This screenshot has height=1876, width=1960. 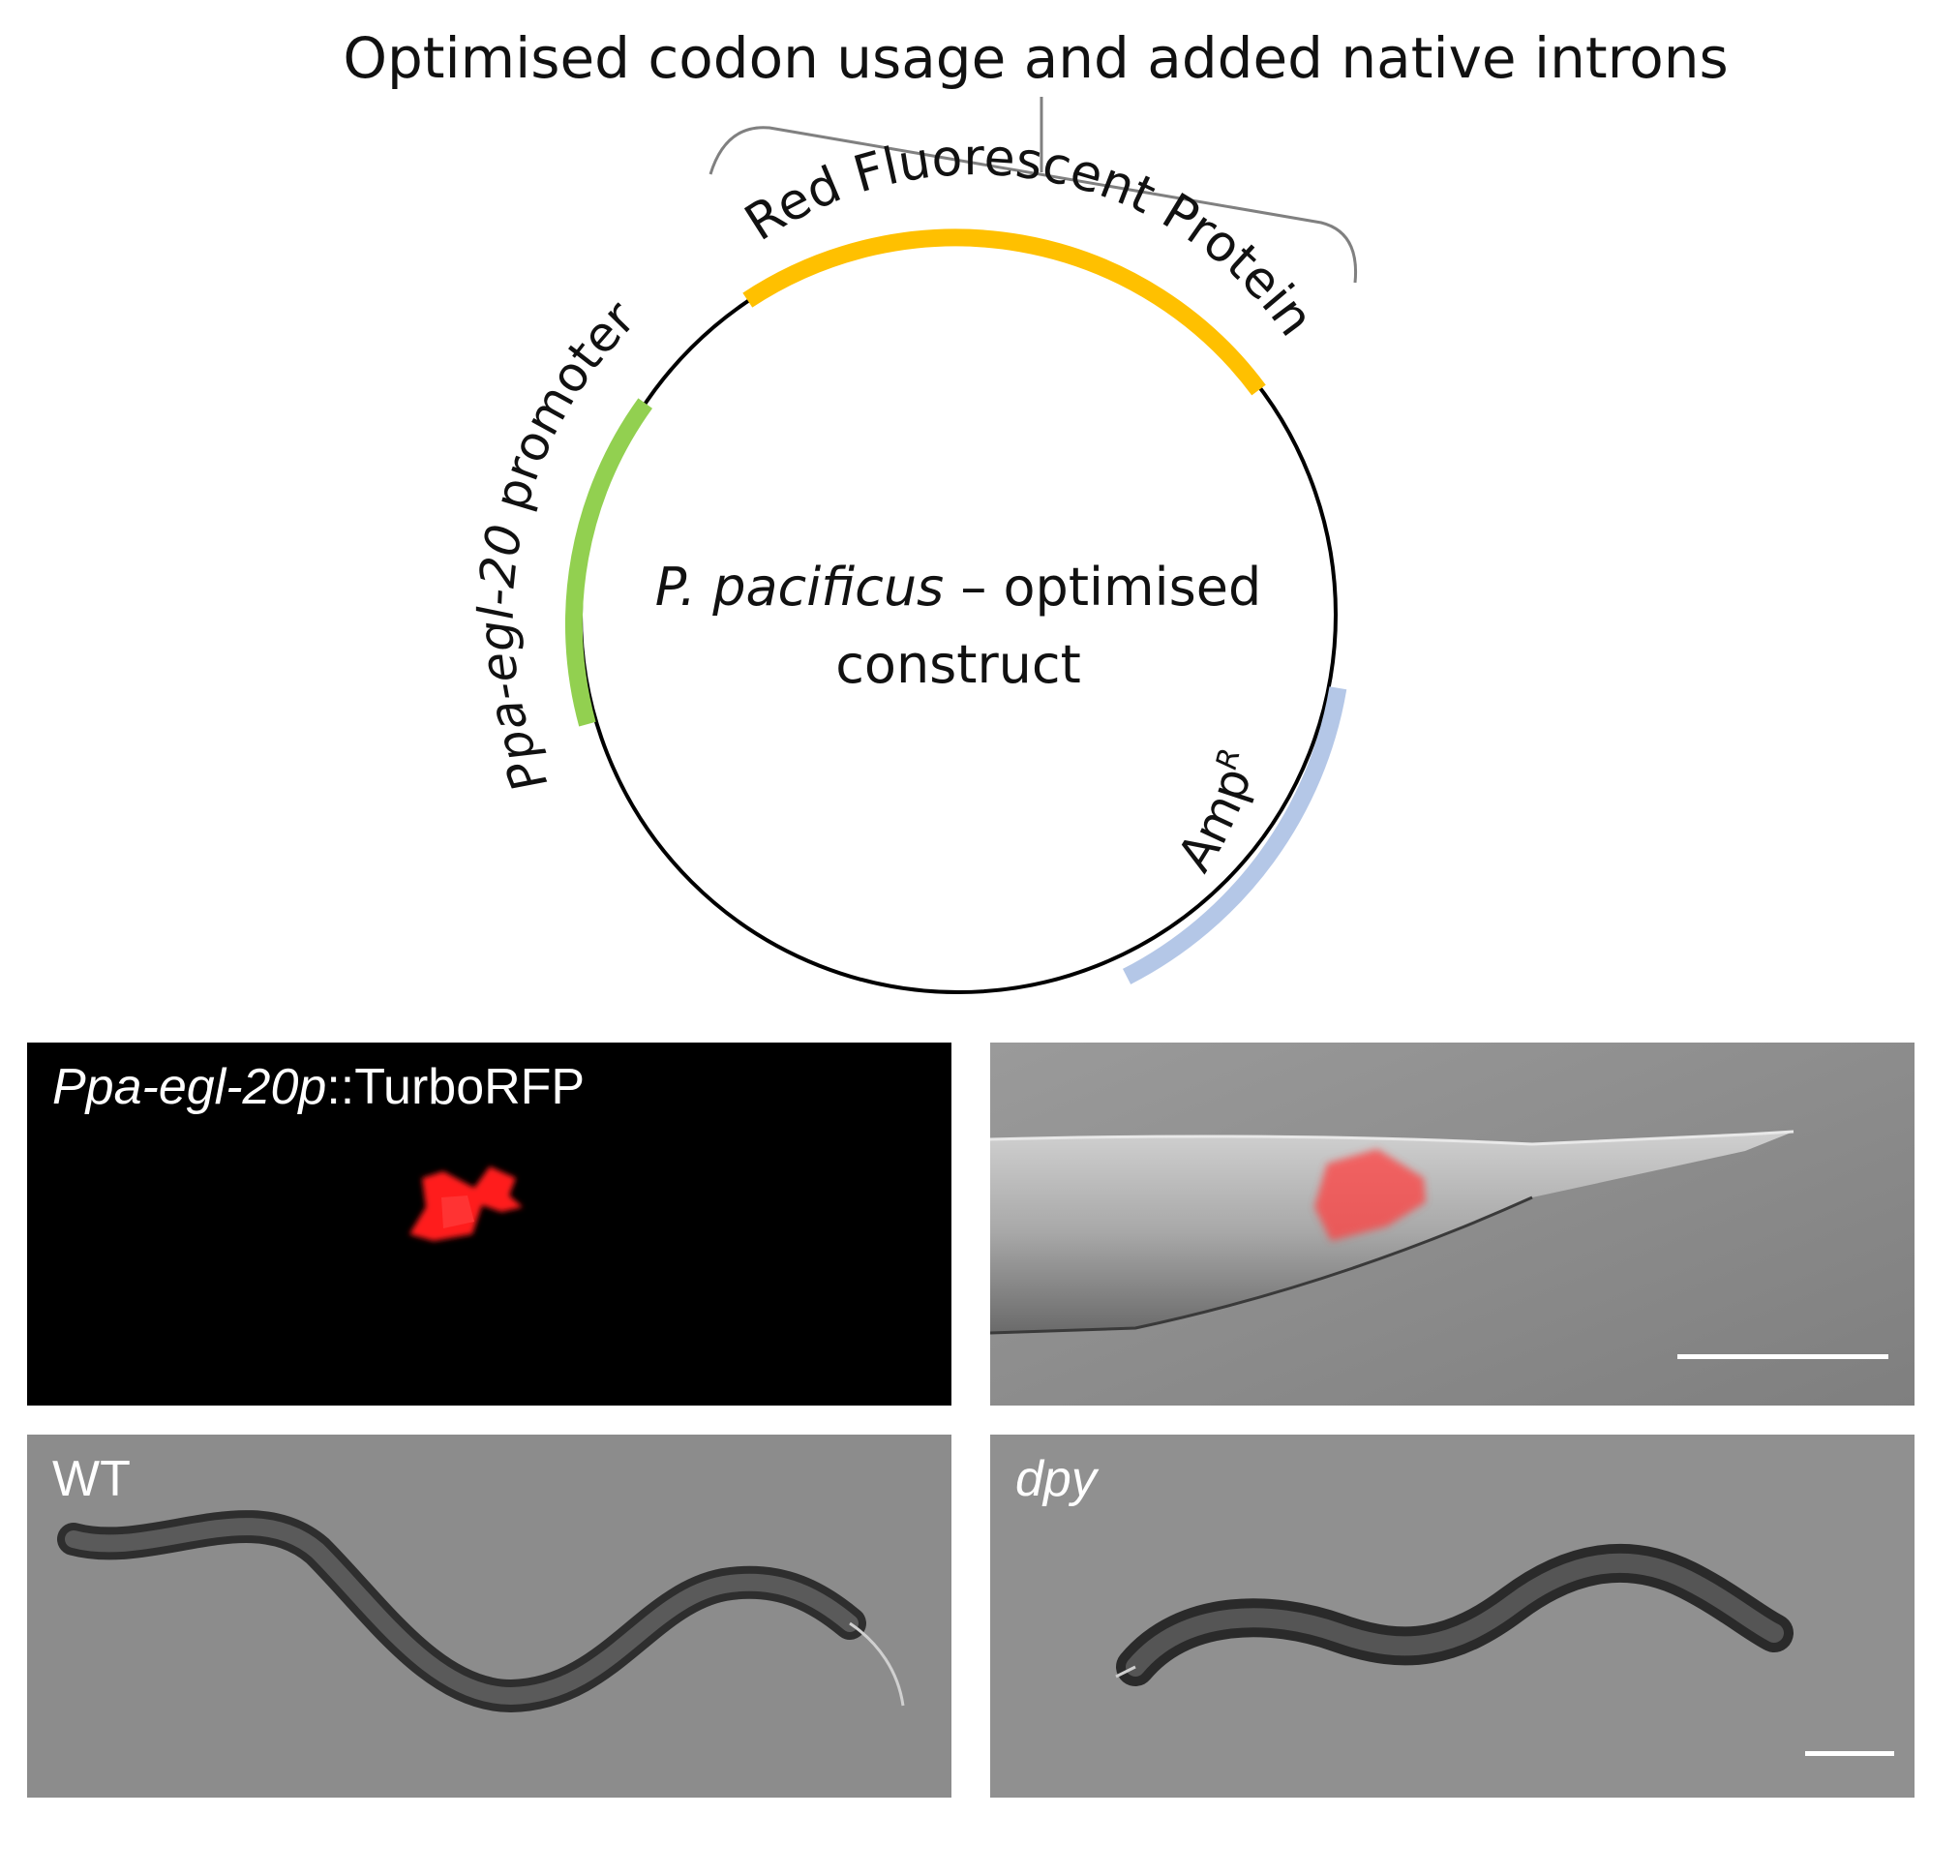 I want to click on fluorescence-panel-label: Ppa-egl-20p::TurboRFP, so click(x=319, y=1087).